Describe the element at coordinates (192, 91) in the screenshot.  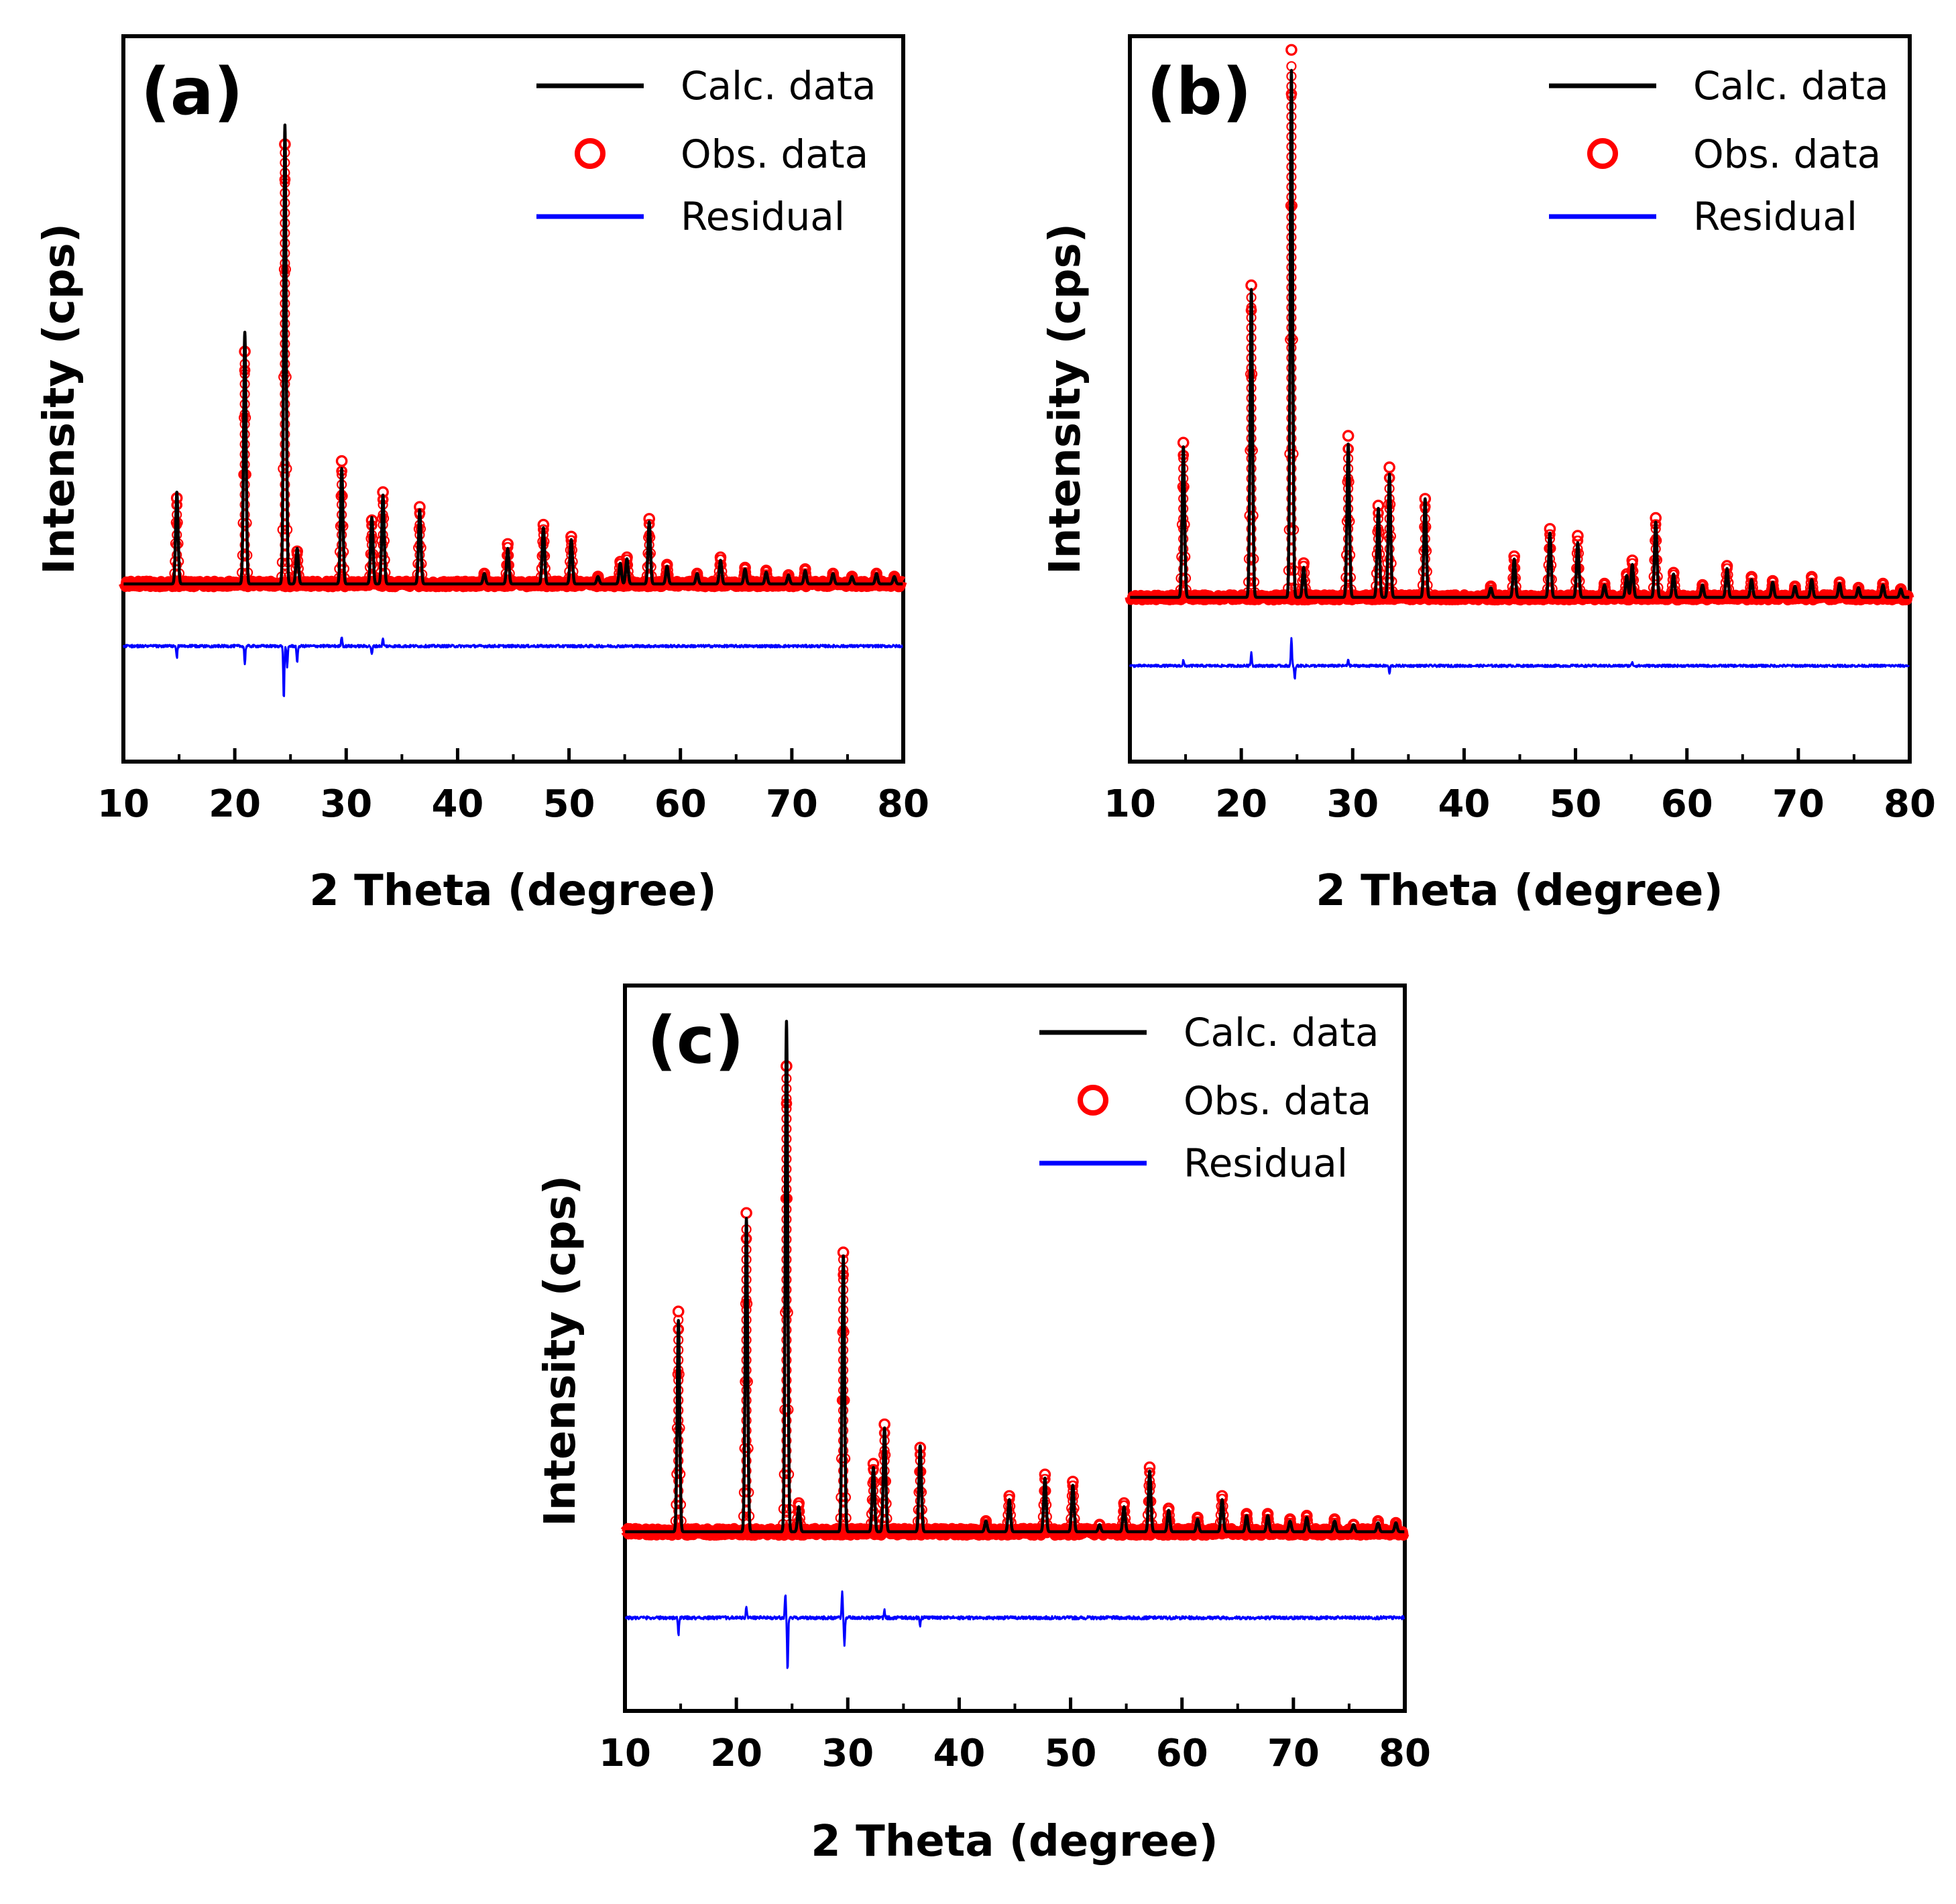
I see `panel-label: (a)` at that location.